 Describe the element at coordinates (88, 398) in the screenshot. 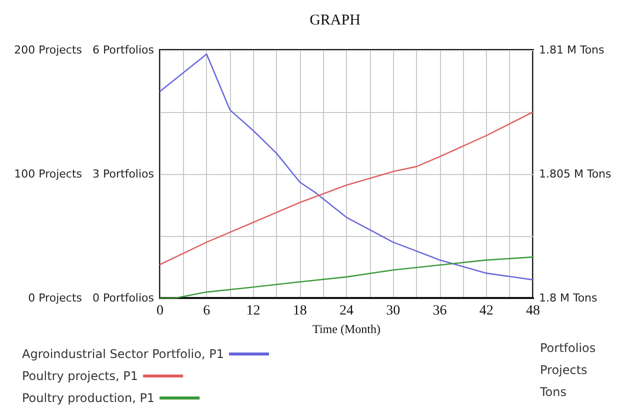

I see `legend-label: Poultry production, P1` at that location.